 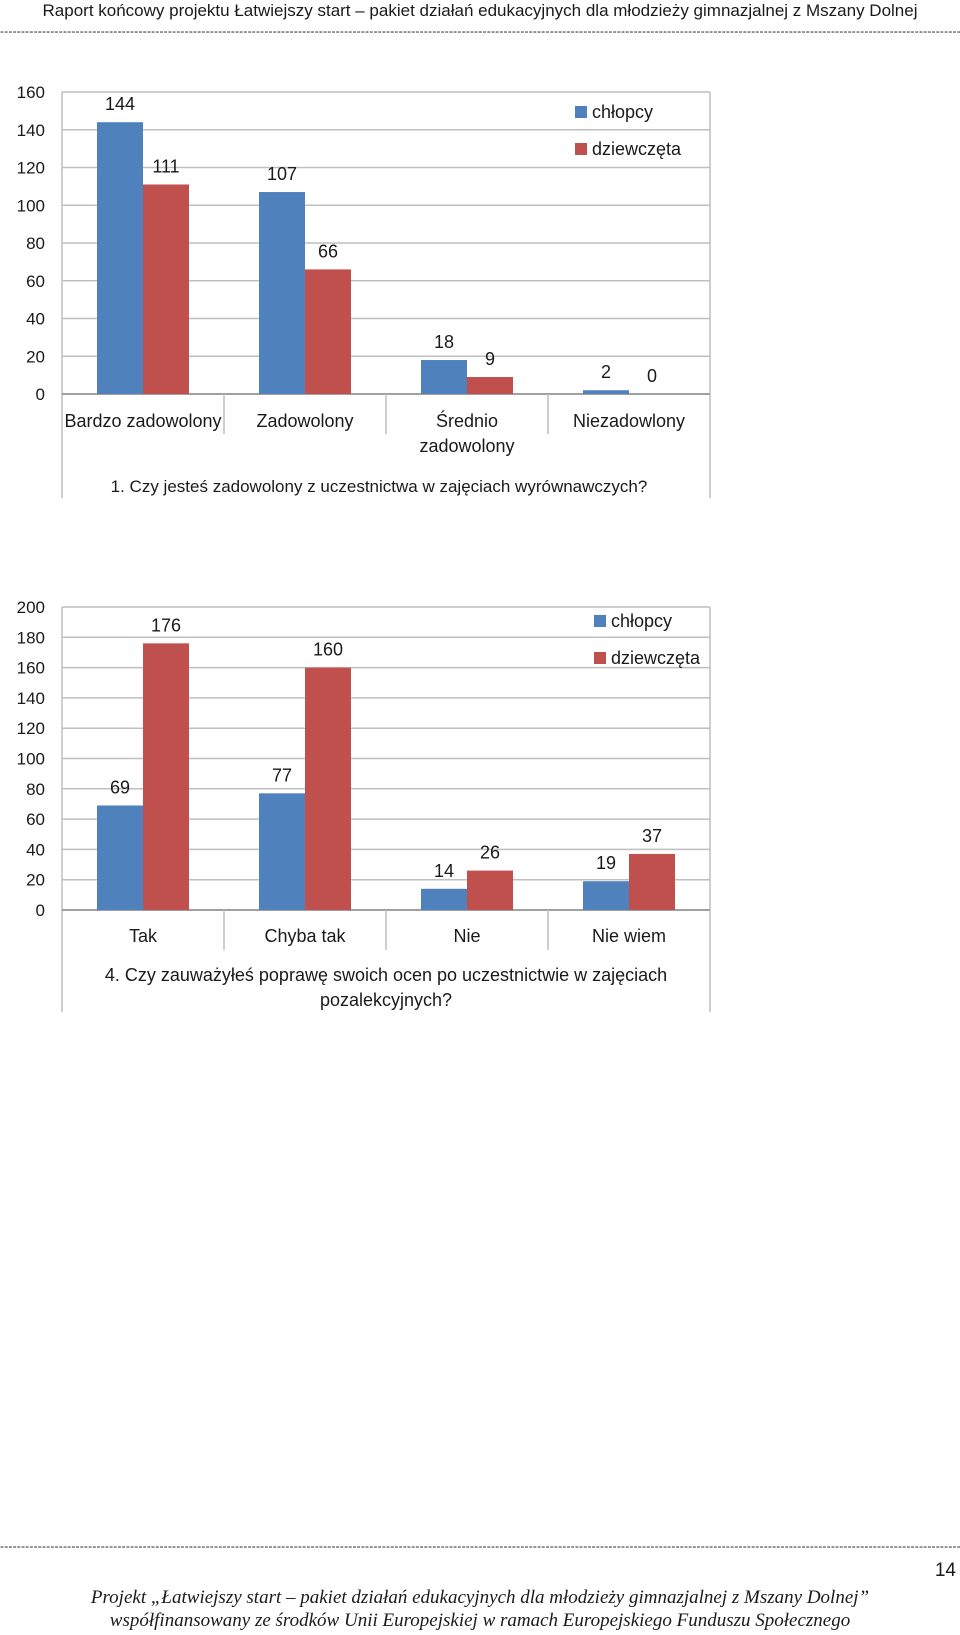 I want to click on data-label: 160, so click(x=328, y=650).